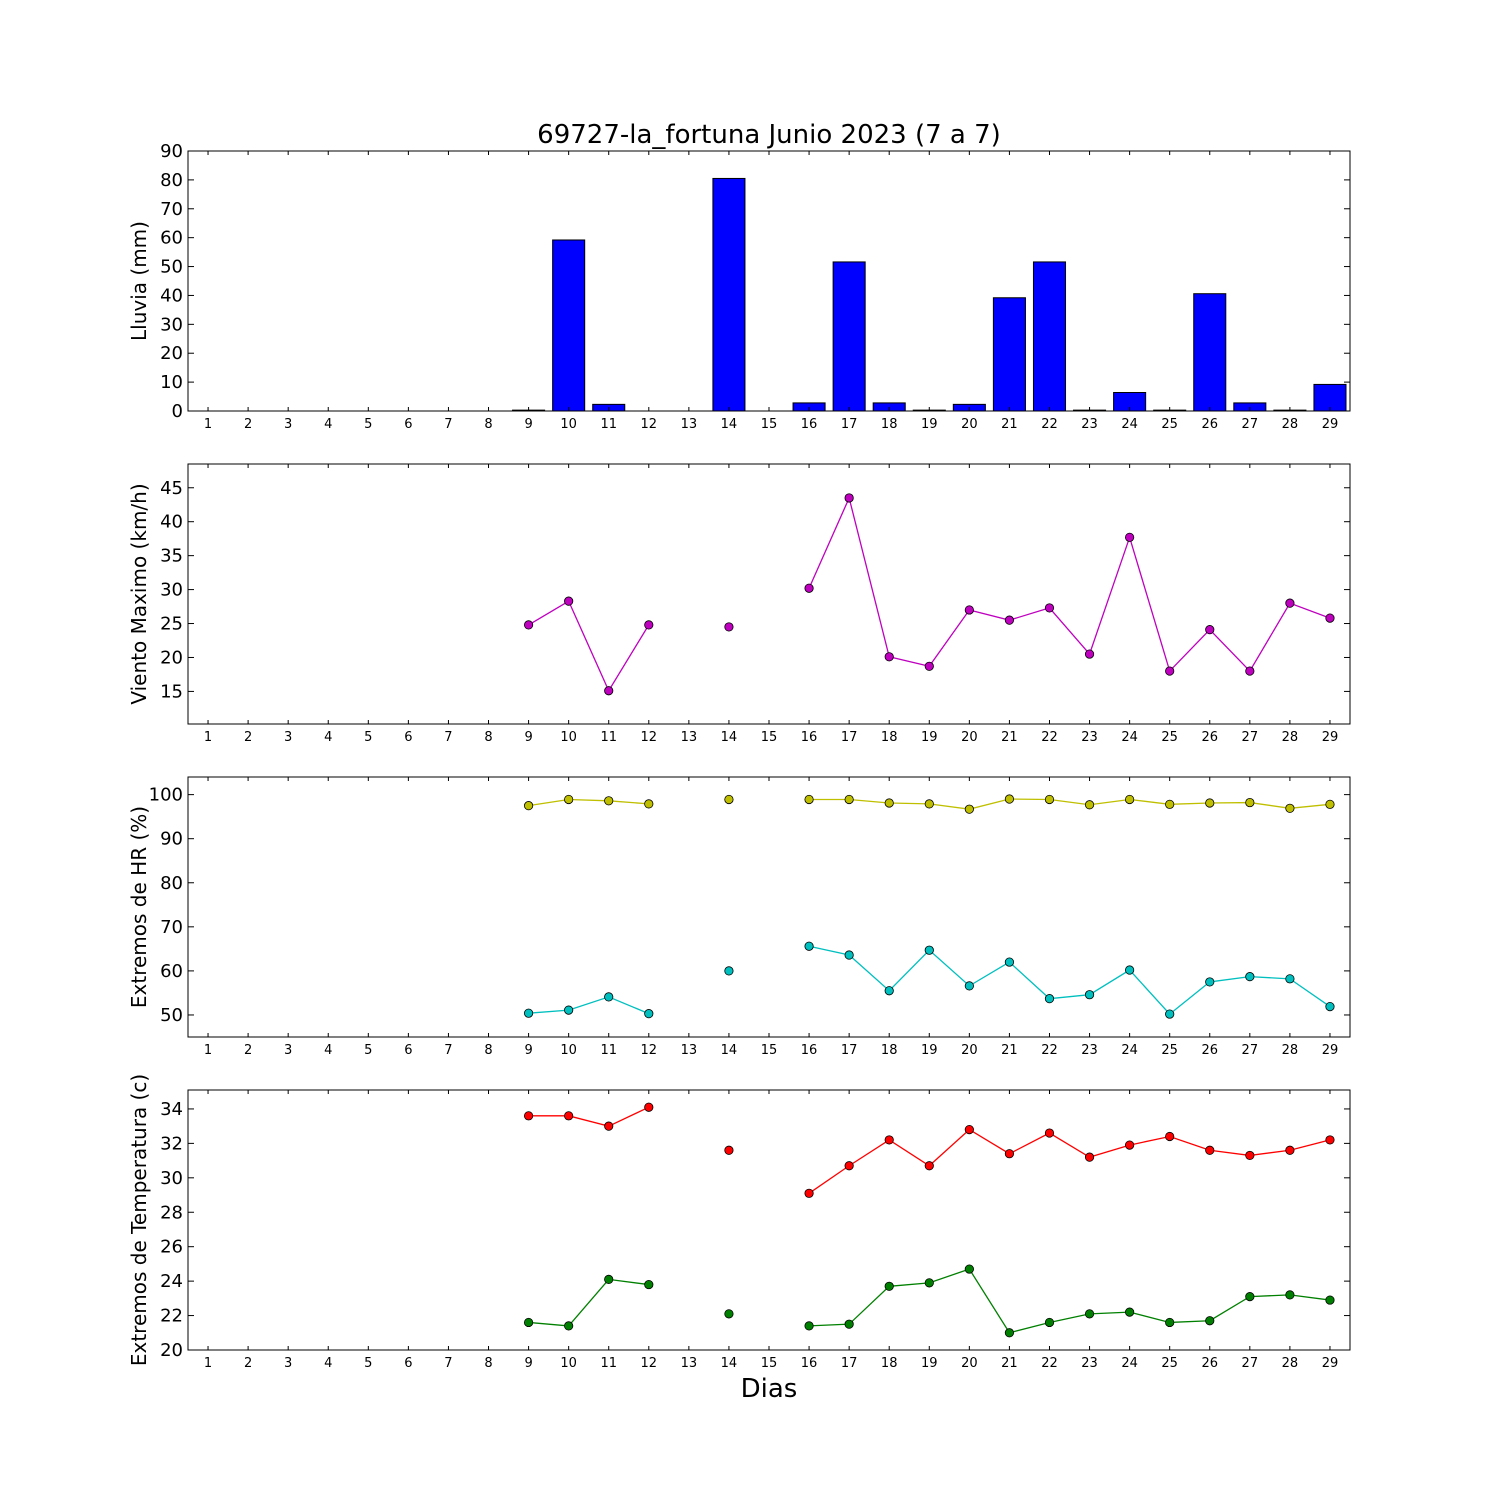 The image size is (1500, 1500). What do you see at coordinates (729, 1050) in the screenshot?
I see `humidity-xtick-label: 14` at bounding box center [729, 1050].